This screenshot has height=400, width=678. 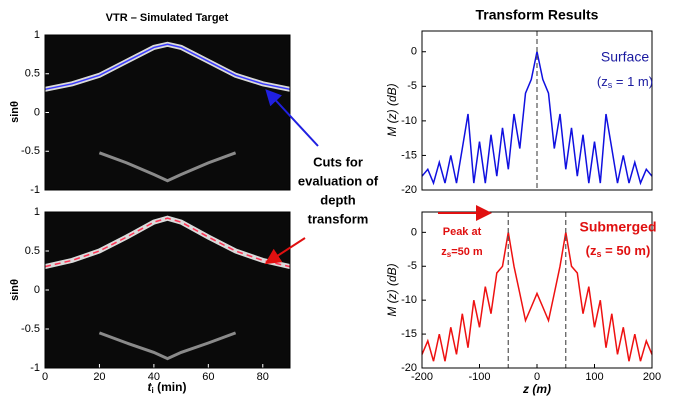 I want to click on x-label-sub: i, so click(x=153, y=390).